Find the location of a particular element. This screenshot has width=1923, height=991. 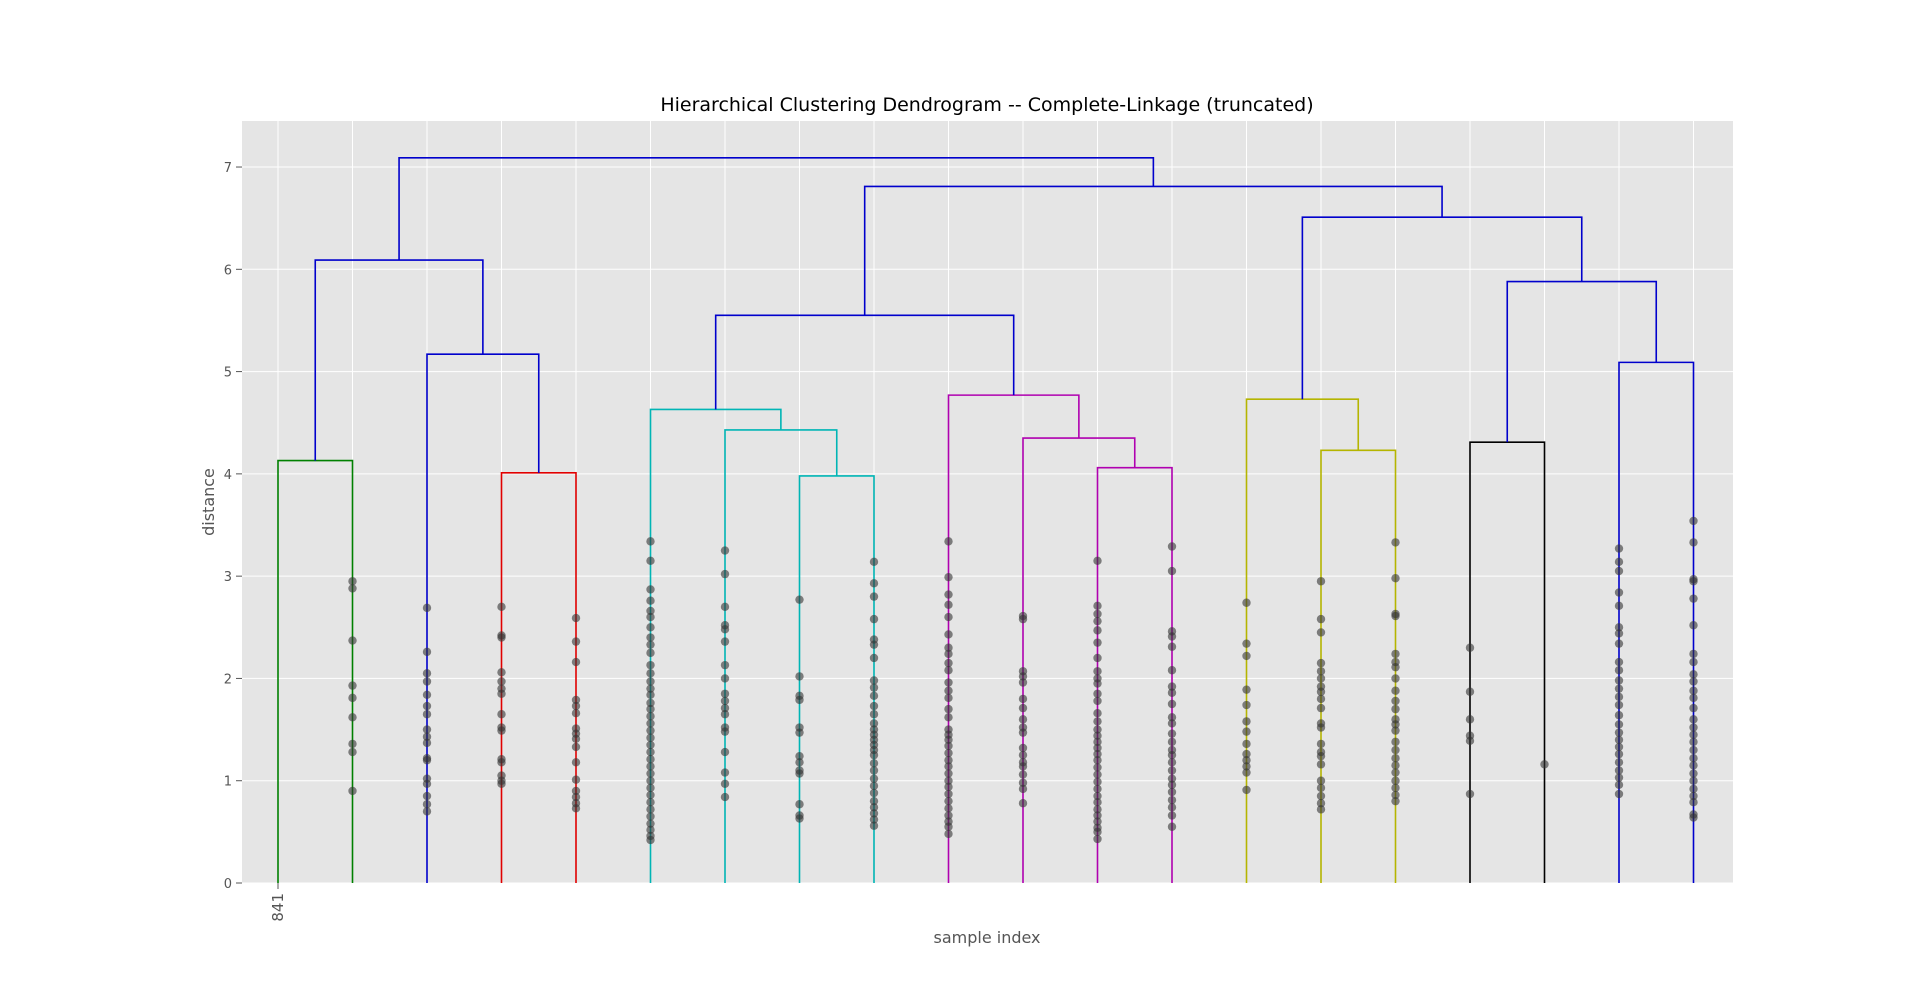

x-axis-ticks: 841 is located at coordinates (278, 902).